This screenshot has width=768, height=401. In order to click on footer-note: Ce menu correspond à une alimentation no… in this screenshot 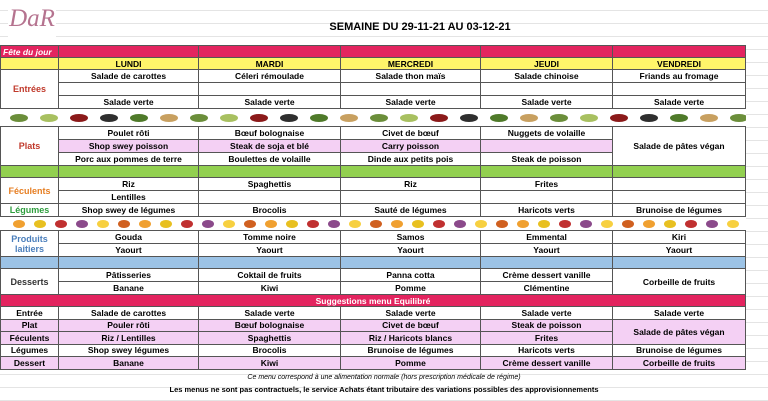, I will do `click(384, 377)`.